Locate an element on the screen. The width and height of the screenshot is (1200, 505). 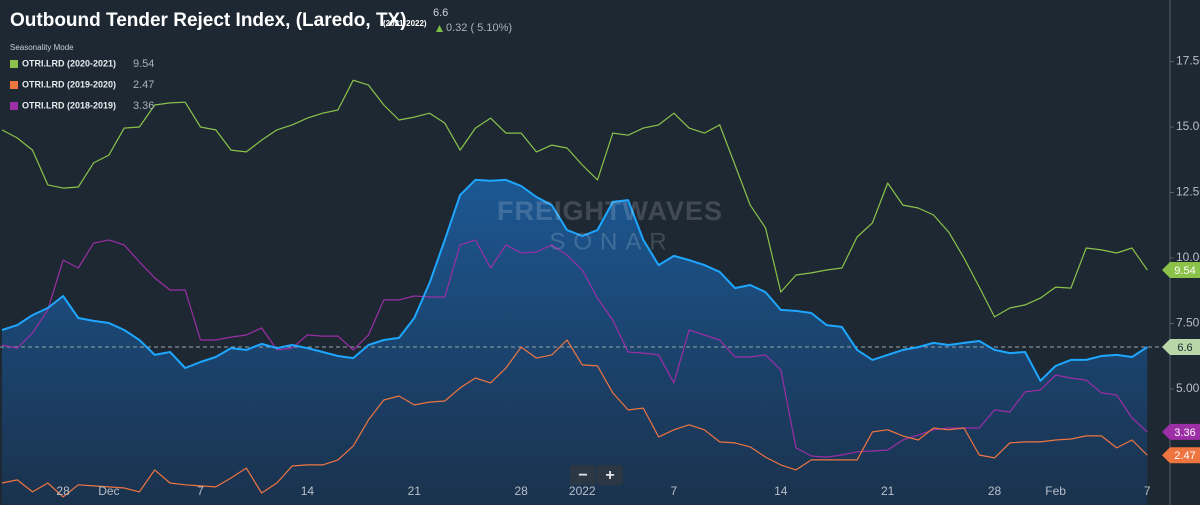
value-tag-label: 2.47 is located at coordinates (1184, 456).